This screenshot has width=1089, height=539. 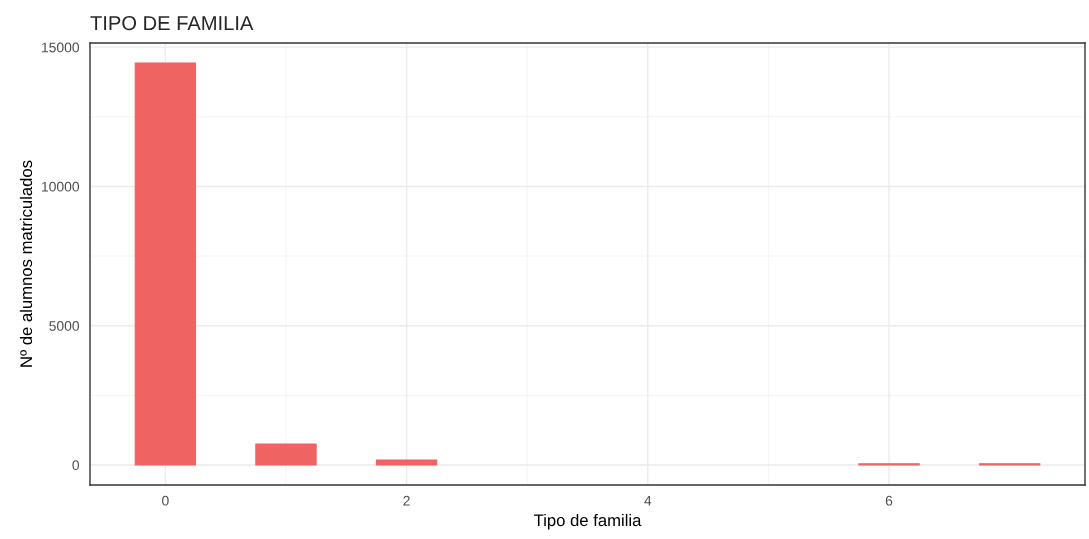 I want to click on x-axis-title: Tipo de familia, so click(x=588, y=521).